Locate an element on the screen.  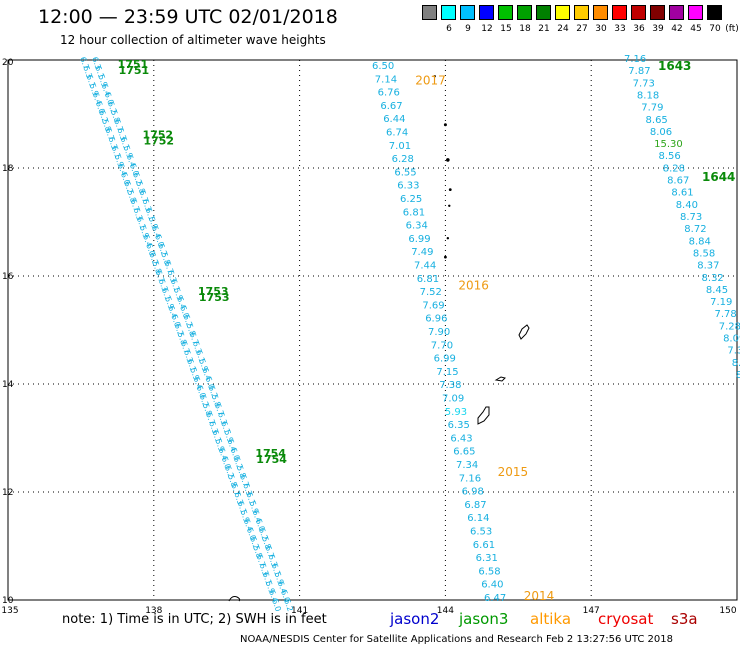
swh-reading: 7.90 is located at coordinates (439, 332).